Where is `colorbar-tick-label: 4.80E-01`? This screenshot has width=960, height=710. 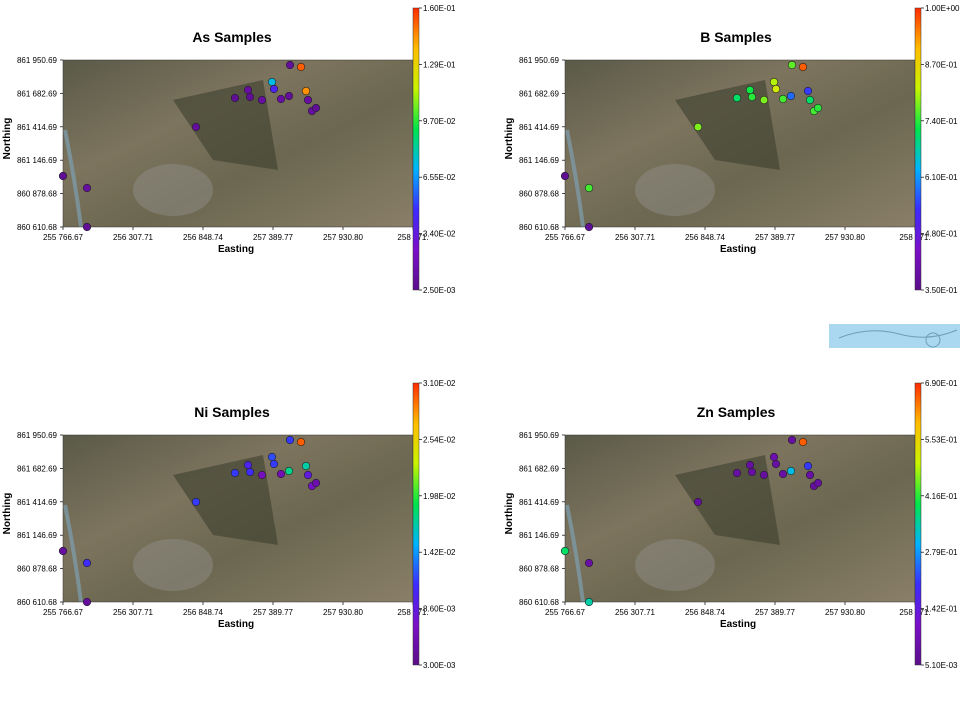
colorbar-tick-label: 4.80E-01 is located at coordinates (941, 234).